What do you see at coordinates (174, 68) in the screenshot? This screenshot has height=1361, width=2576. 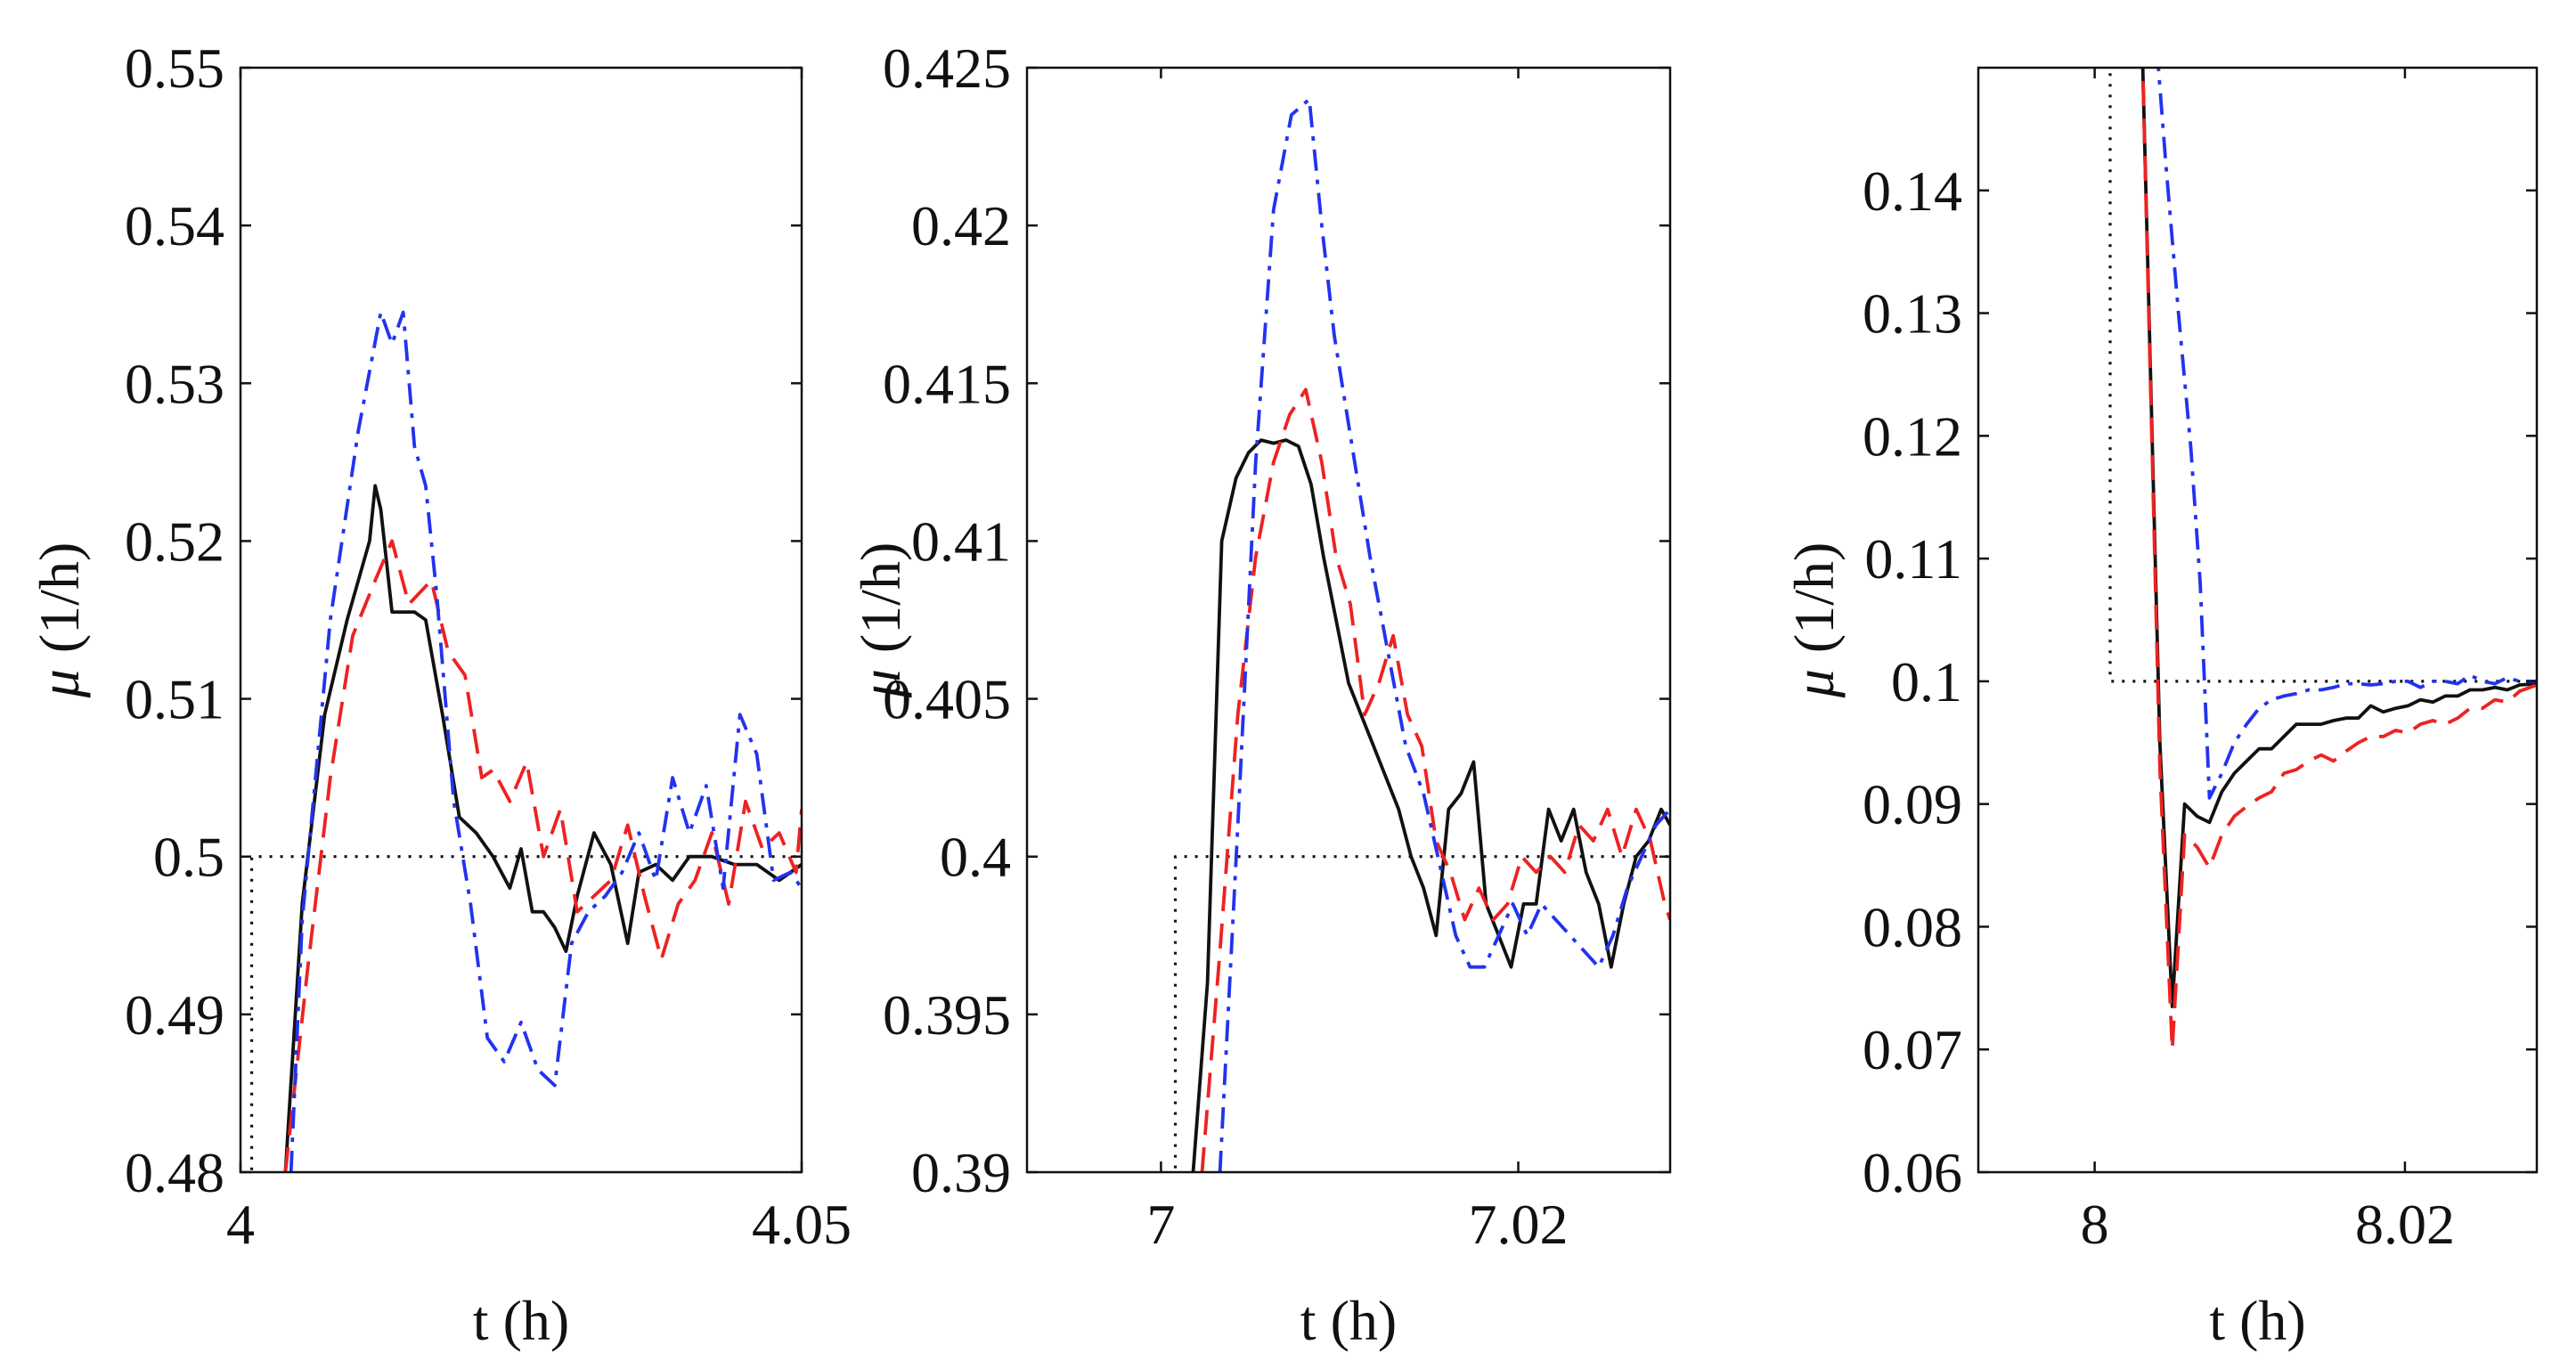 I see `y-tick-label: 0.55` at bounding box center [174, 68].